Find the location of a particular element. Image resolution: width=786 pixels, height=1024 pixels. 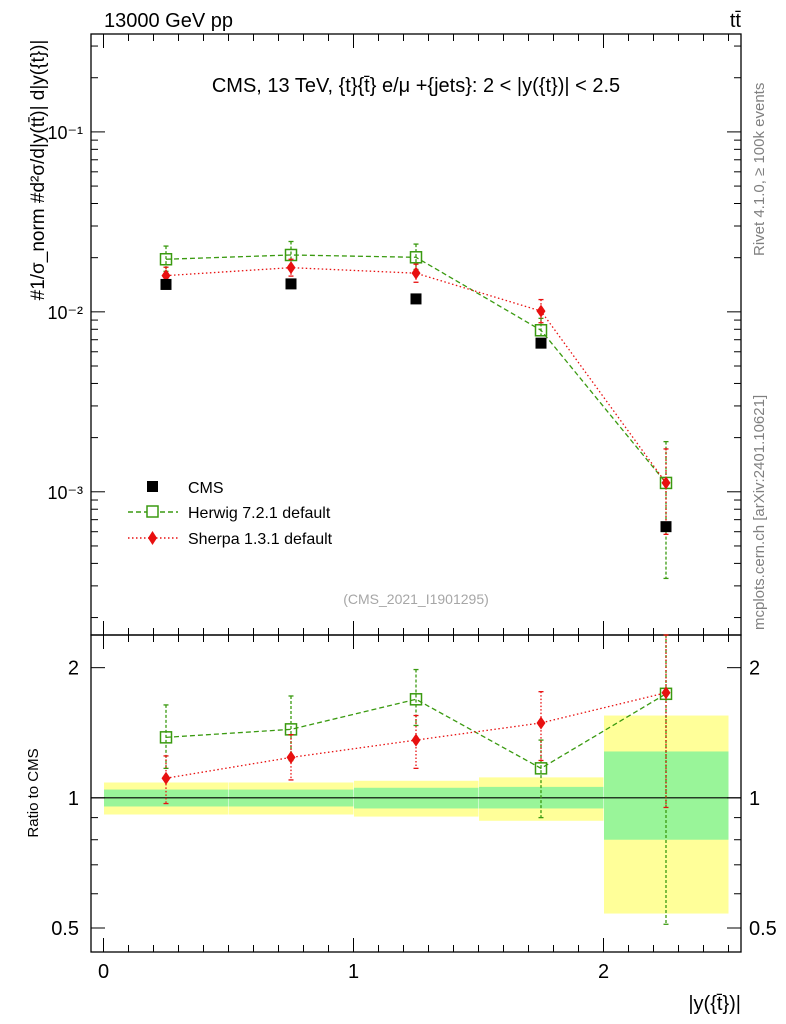

rivet-label: Rivet 4.1.0, ≥ 100k events is located at coordinates (759, 169).